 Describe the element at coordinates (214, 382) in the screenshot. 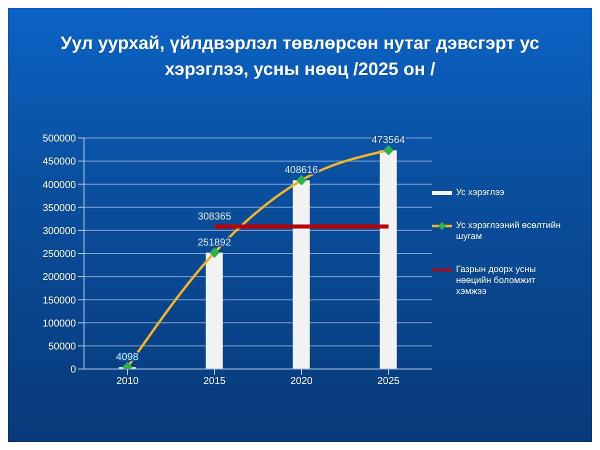

I see `x-tick-label: 2015` at that location.